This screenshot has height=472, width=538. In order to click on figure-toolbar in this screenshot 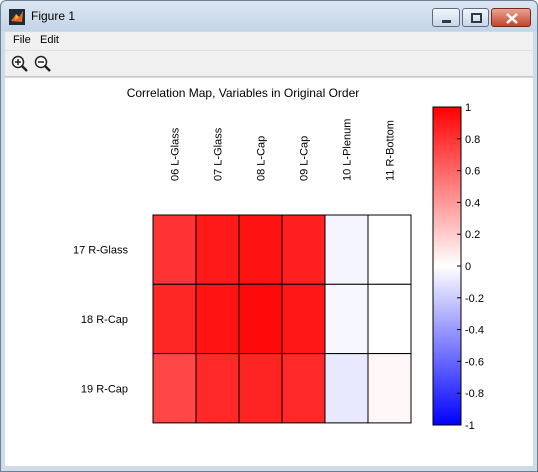, I will do `click(269, 63)`.